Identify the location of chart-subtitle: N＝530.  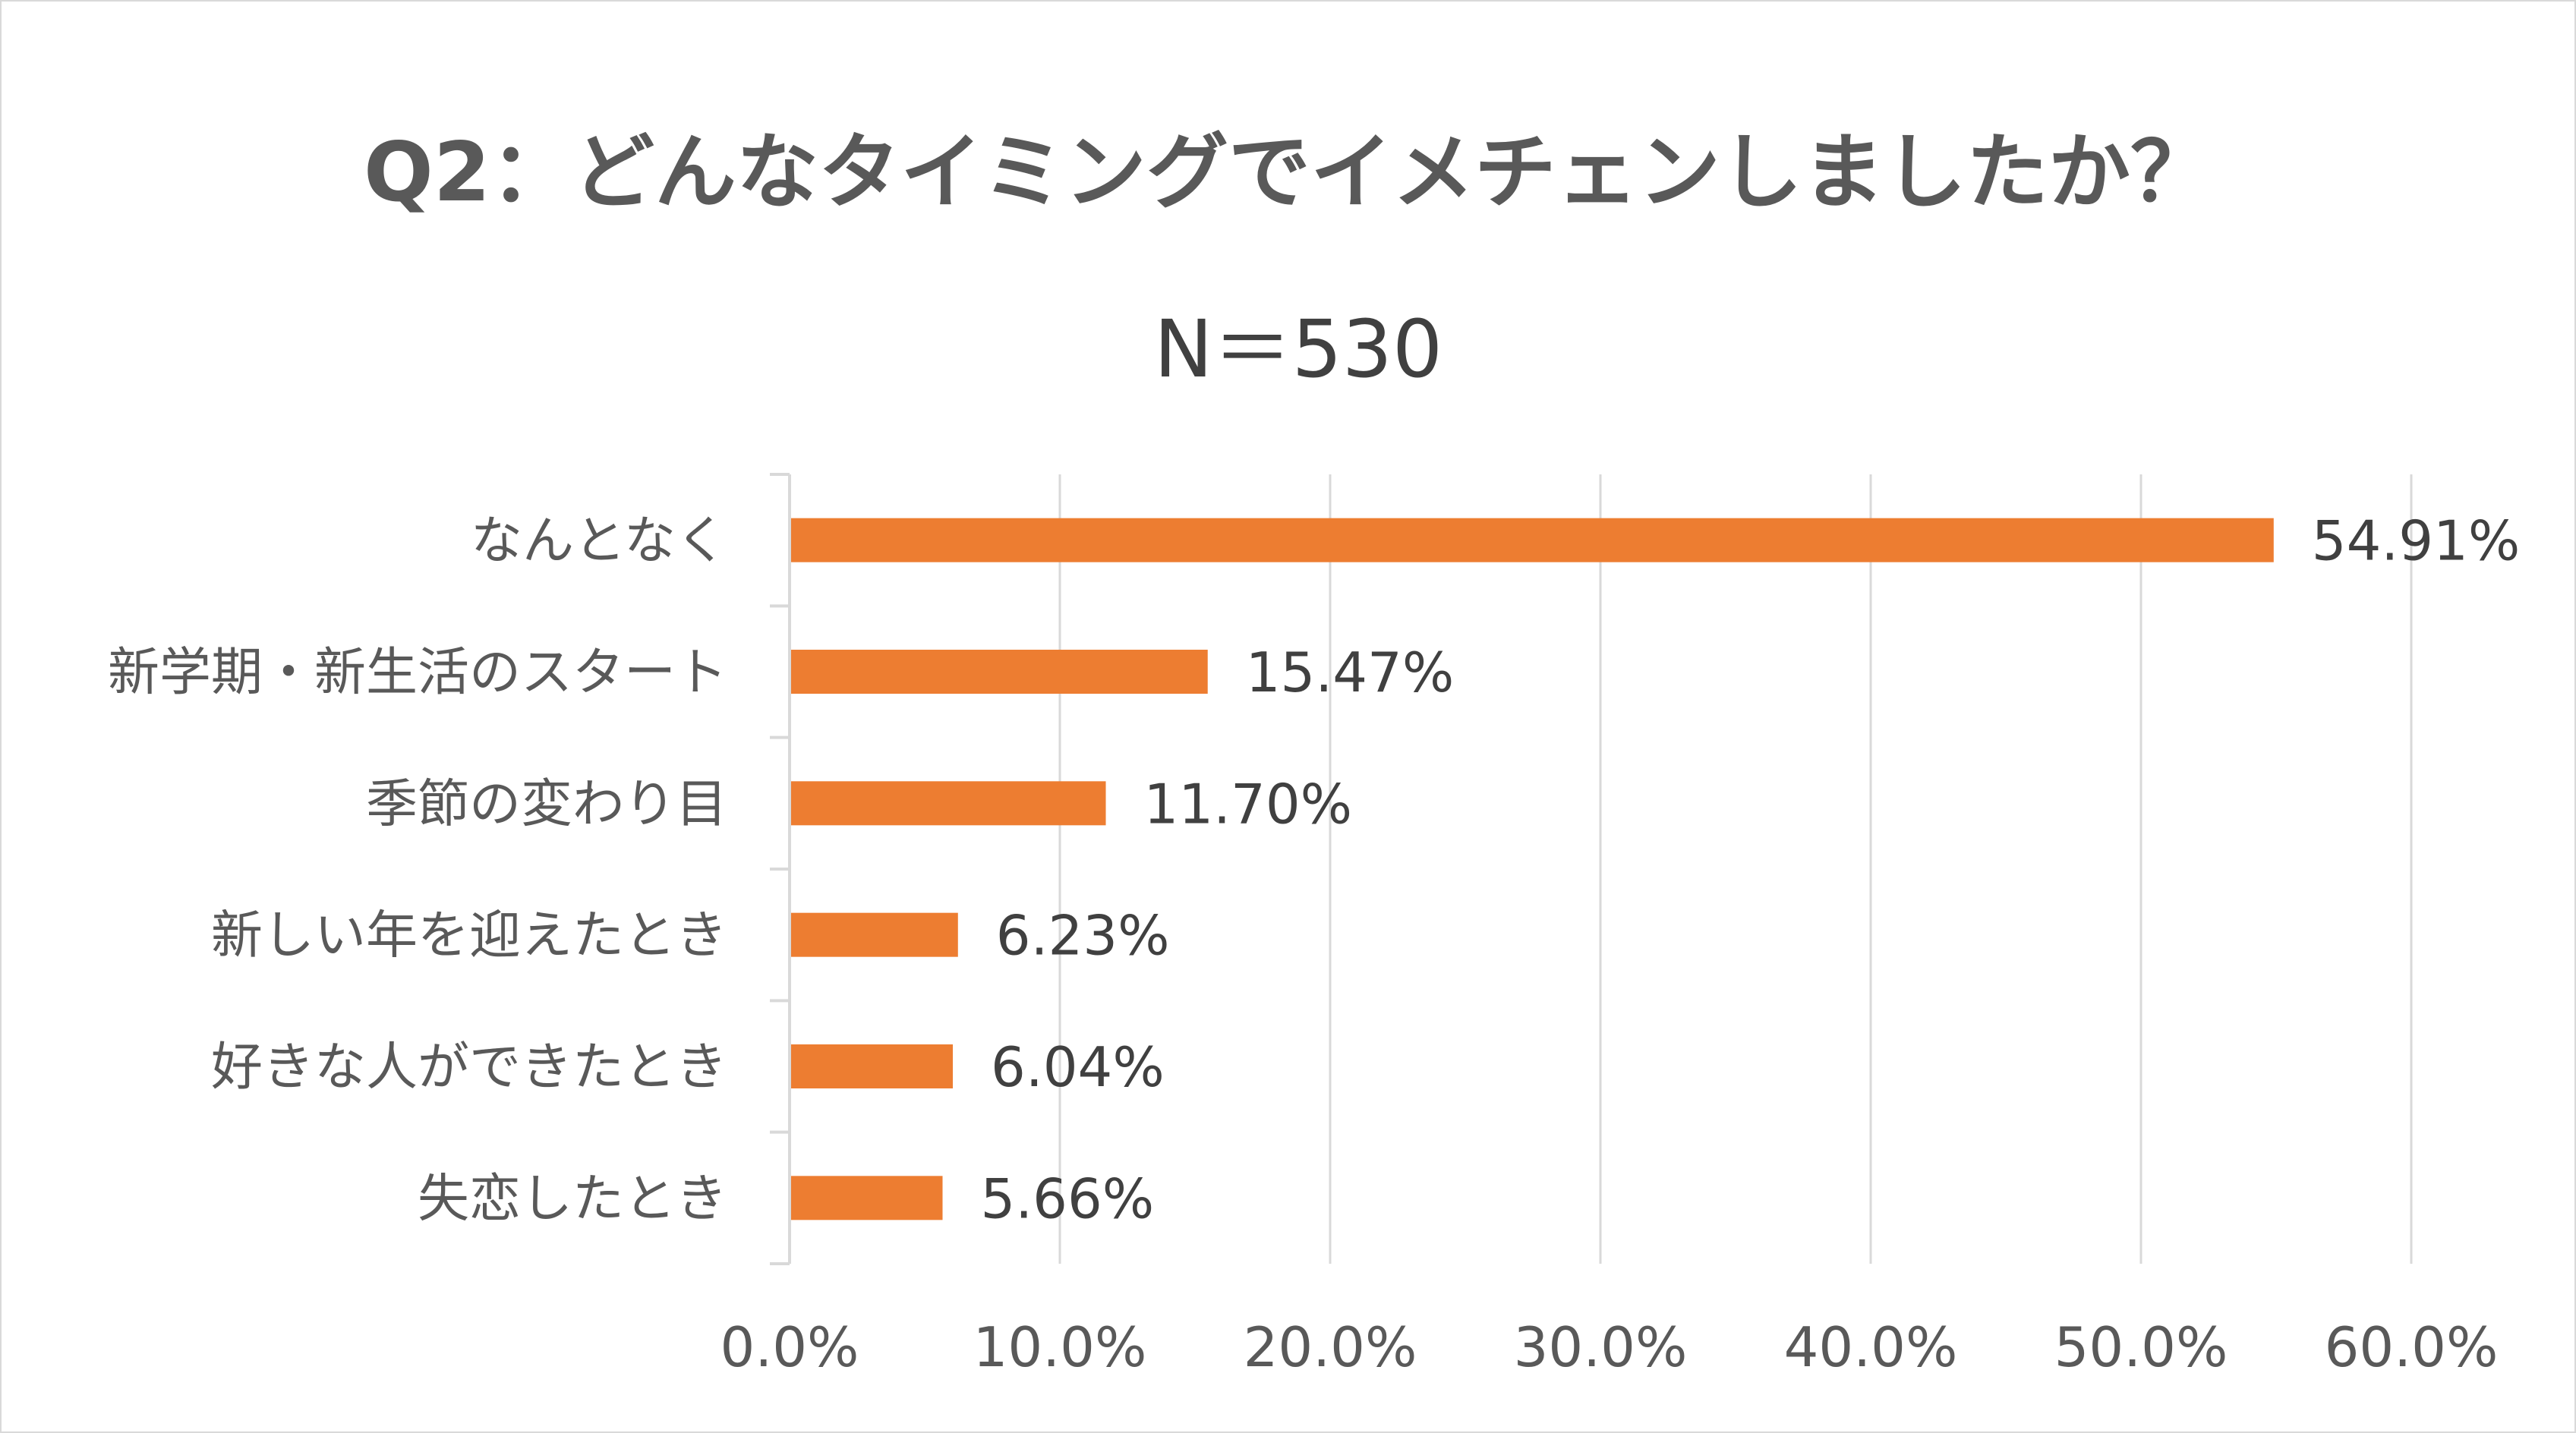
(1298, 349).